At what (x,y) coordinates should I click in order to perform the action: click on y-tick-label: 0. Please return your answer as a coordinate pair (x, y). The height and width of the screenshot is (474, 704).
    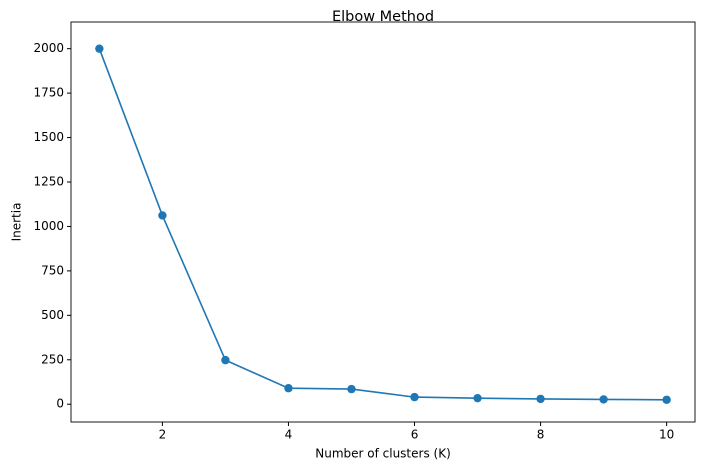
    Looking at the image, I should click on (60, 404).